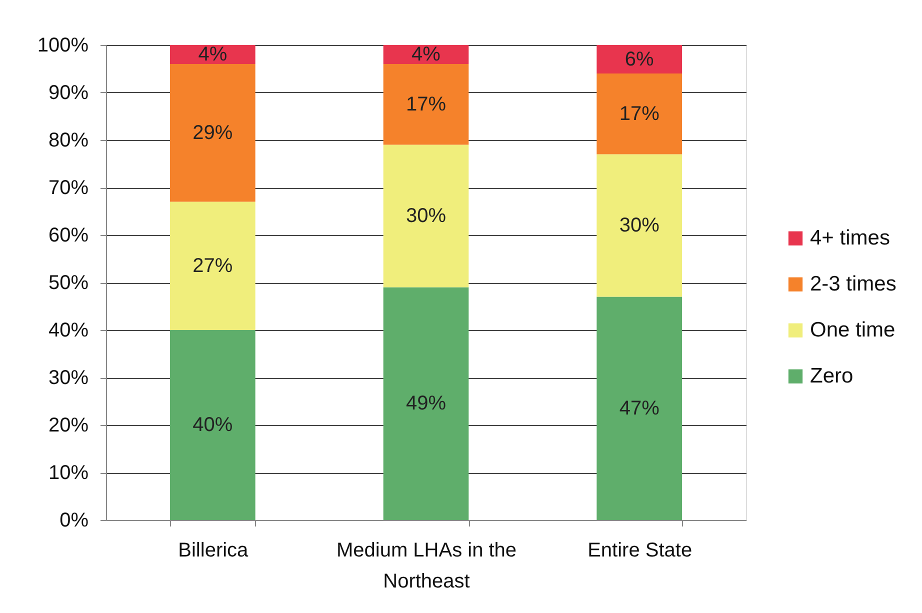 The image size is (922, 613). What do you see at coordinates (68, 283) in the screenshot?
I see `y-tick-label: 50%` at bounding box center [68, 283].